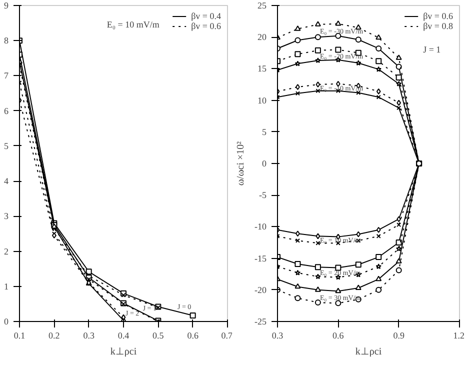 The height and width of the screenshot is (367, 470). Describe the element at coordinates (262, 37) in the screenshot. I see `y-tick-label: 20` at that location.